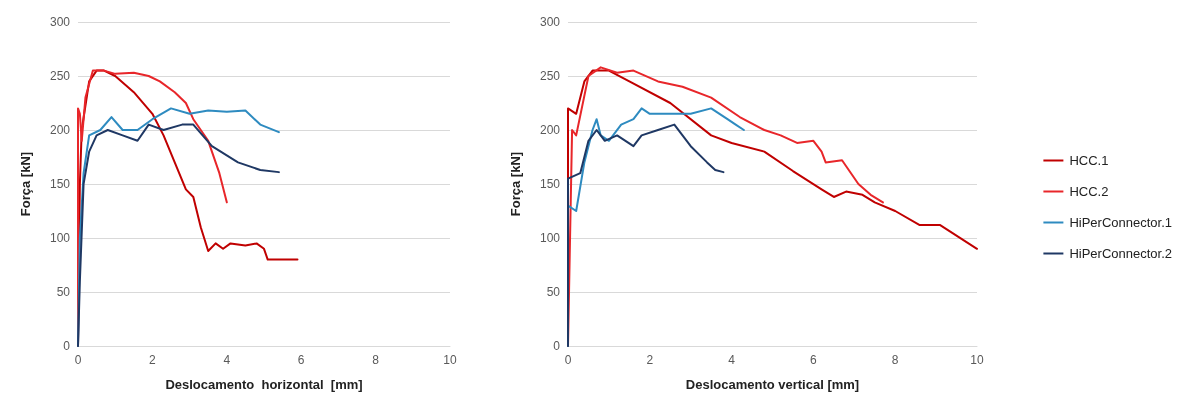 The width and height of the screenshot is (1187, 414). I want to click on legend-label: HCC.2, so click(1089, 191).